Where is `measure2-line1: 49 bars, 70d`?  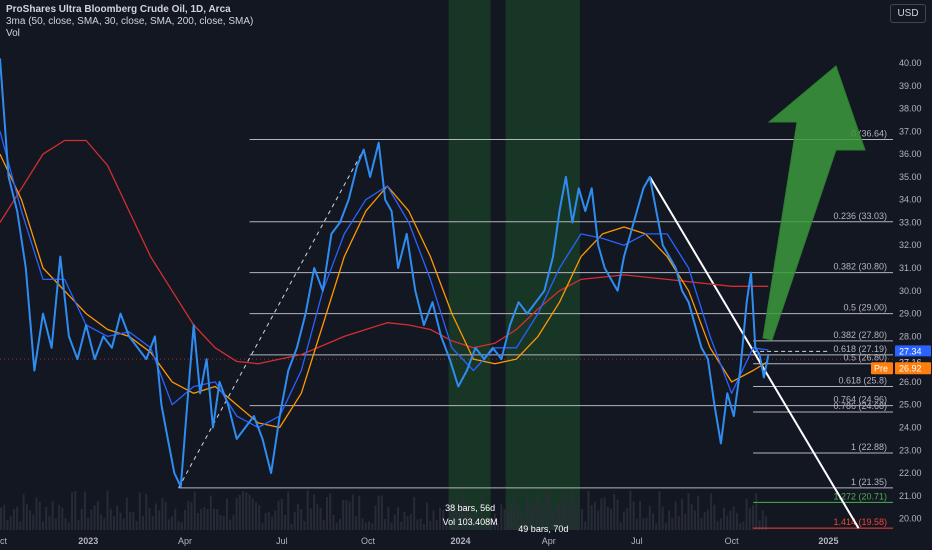 measure2-line1: 49 bars, 70d is located at coordinates (543, 529).